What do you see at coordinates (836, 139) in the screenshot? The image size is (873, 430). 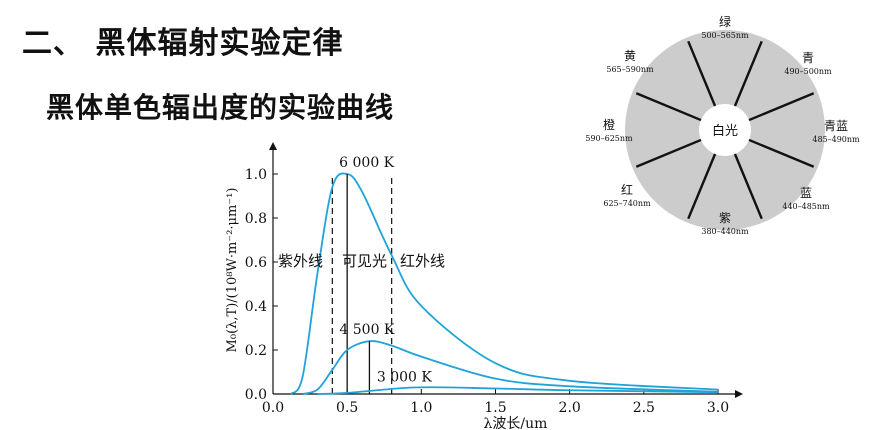 I see `wheel-range-2: 485–490nm` at bounding box center [836, 139].